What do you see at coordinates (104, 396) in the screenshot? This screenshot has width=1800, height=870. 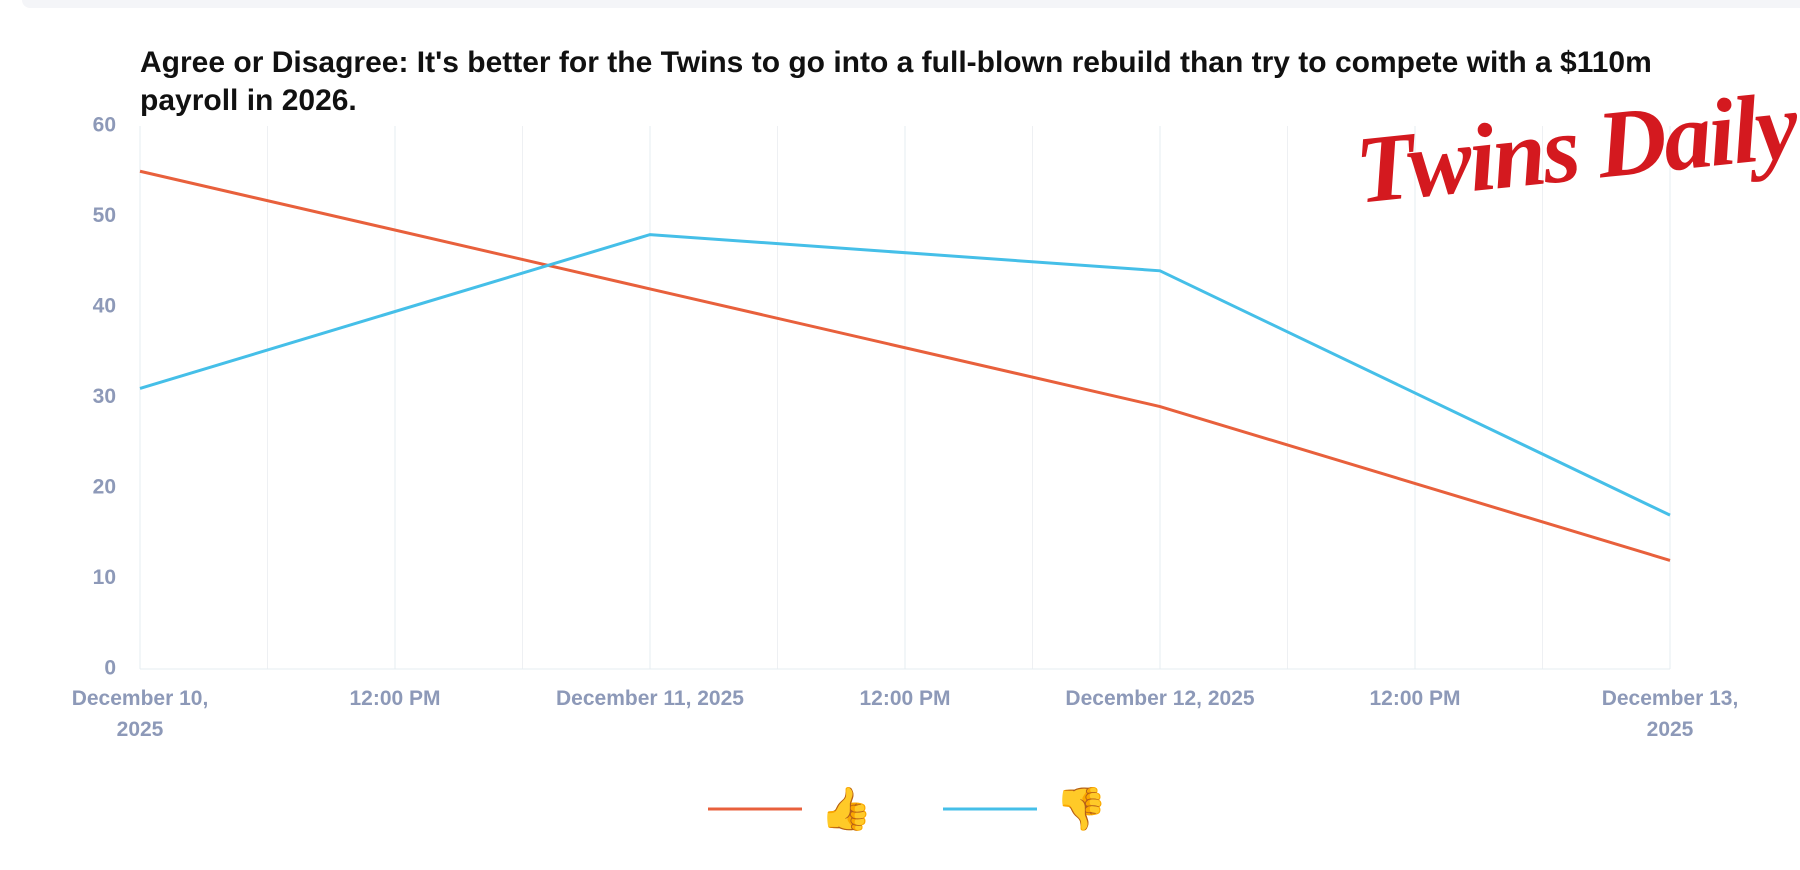 I see `y-tick-label: 30` at bounding box center [104, 396].